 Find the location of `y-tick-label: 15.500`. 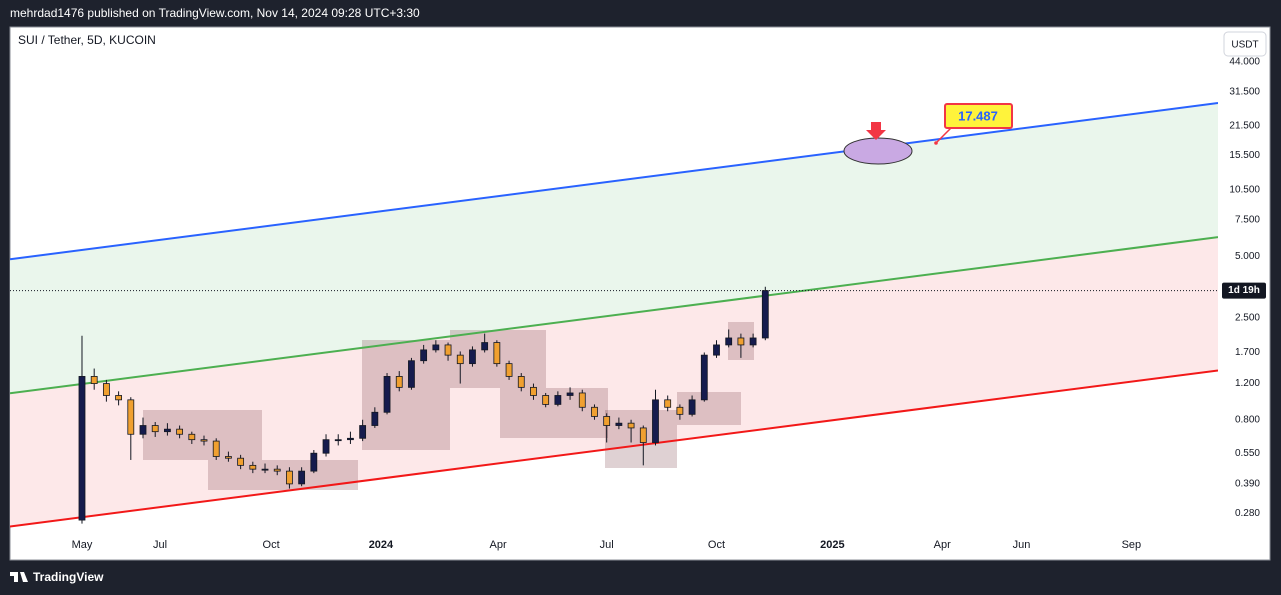

y-tick-label: 15.500 is located at coordinates (1244, 155).